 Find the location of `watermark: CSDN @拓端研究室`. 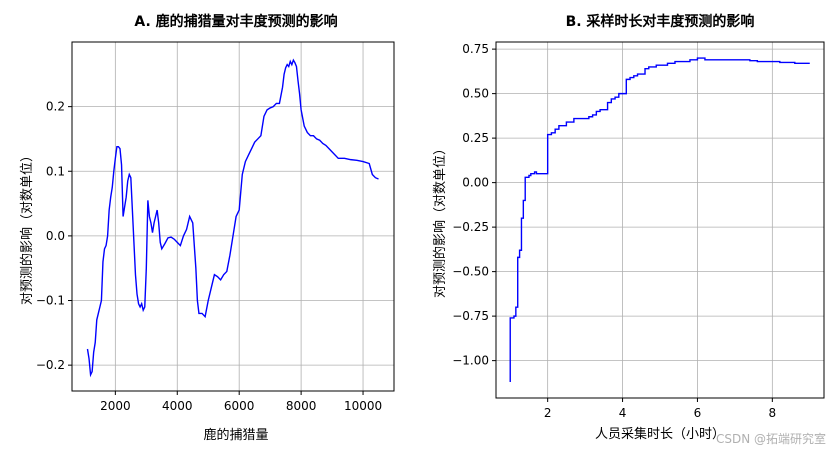

watermark: CSDN @拓端研究室 is located at coordinates (771, 438).